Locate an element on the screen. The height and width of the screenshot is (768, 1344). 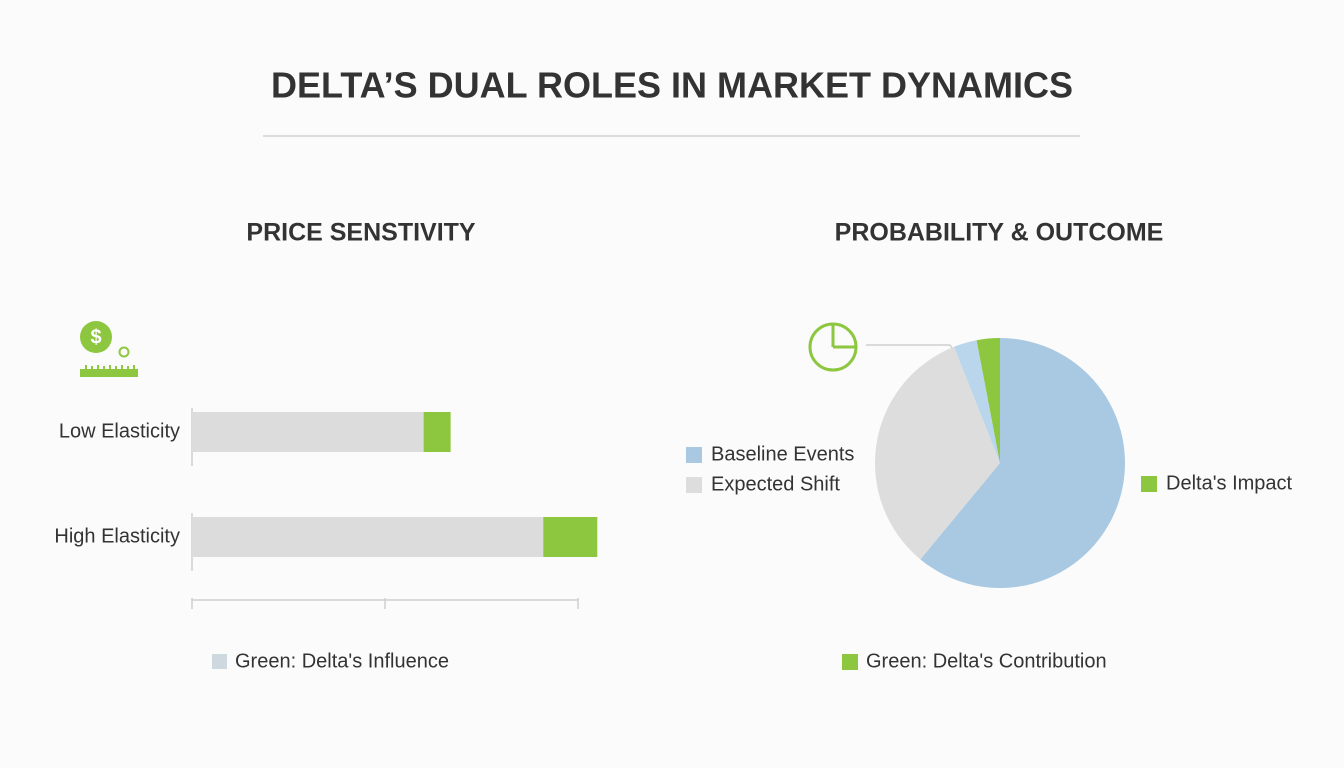
legend-label: Expected Shift is located at coordinates (775, 484).